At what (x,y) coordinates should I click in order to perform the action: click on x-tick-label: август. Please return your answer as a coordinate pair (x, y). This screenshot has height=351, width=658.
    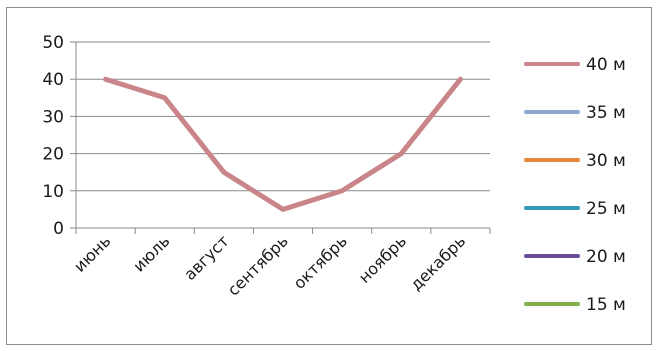
    Looking at the image, I should click on (206, 257).